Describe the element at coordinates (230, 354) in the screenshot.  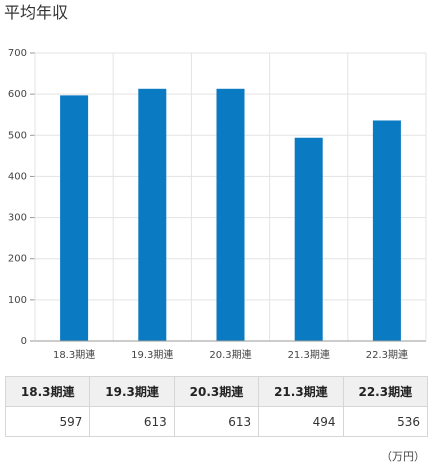
I see `x-tick-label: 20.3期連` at that location.